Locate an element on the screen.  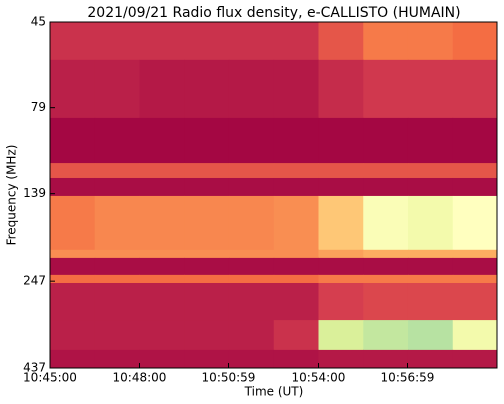
x-tick-label: 10:45:00 is located at coordinates (50, 378).